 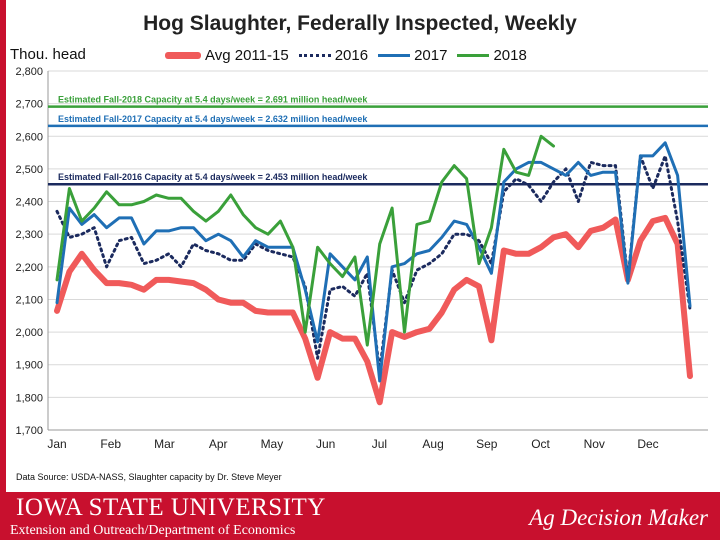 What do you see at coordinates (48, 54) in the screenshot?
I see `y-axis-label: Thou. head` at bounding box center [48, 54].